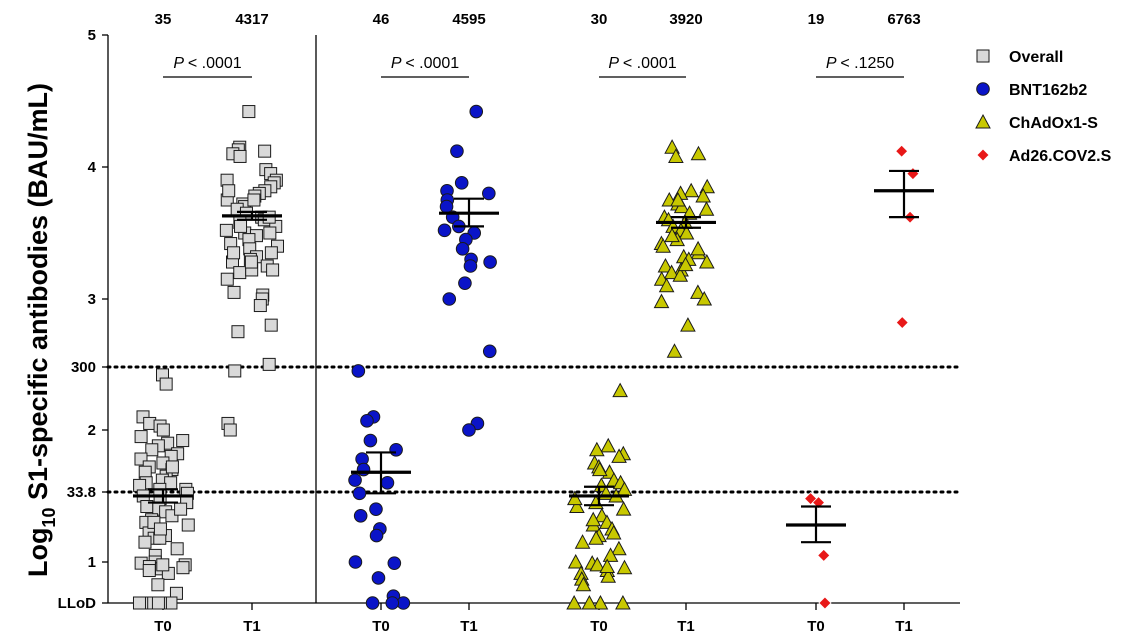 The height and width of the screenshot is (642, 1133). Describe the element at coordinates (983, 56) in the screenshot. I see `legend-marker-square` at that location.